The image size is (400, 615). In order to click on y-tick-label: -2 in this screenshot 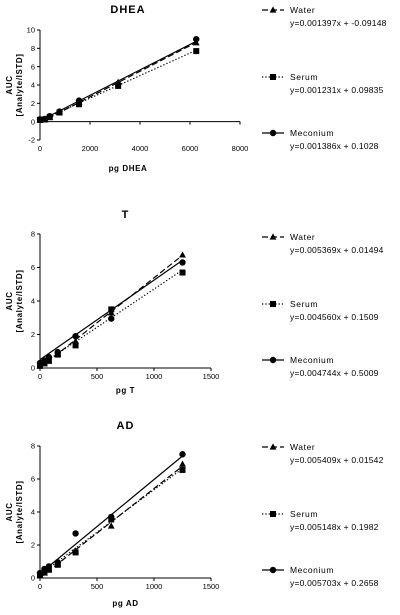, I will do `click(31, 140)`.